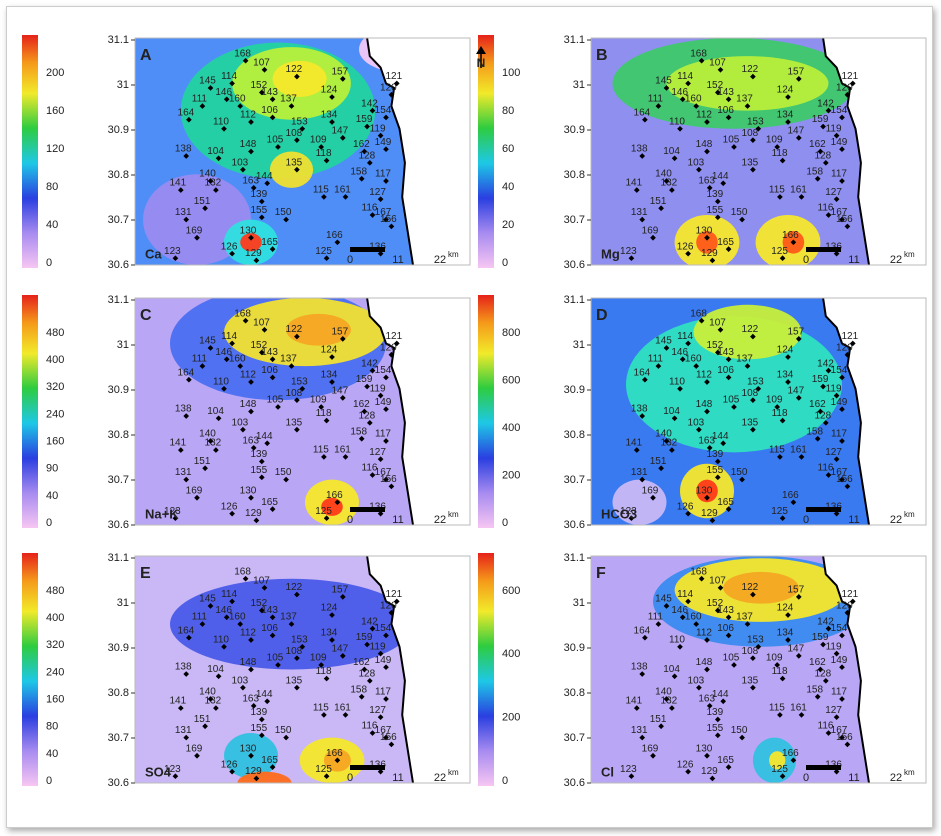 The height and width of the screenshot is (836, 941). Describe the element at coordinates (323, 511) in the screenshot. I see `station-label: 125` at that location.